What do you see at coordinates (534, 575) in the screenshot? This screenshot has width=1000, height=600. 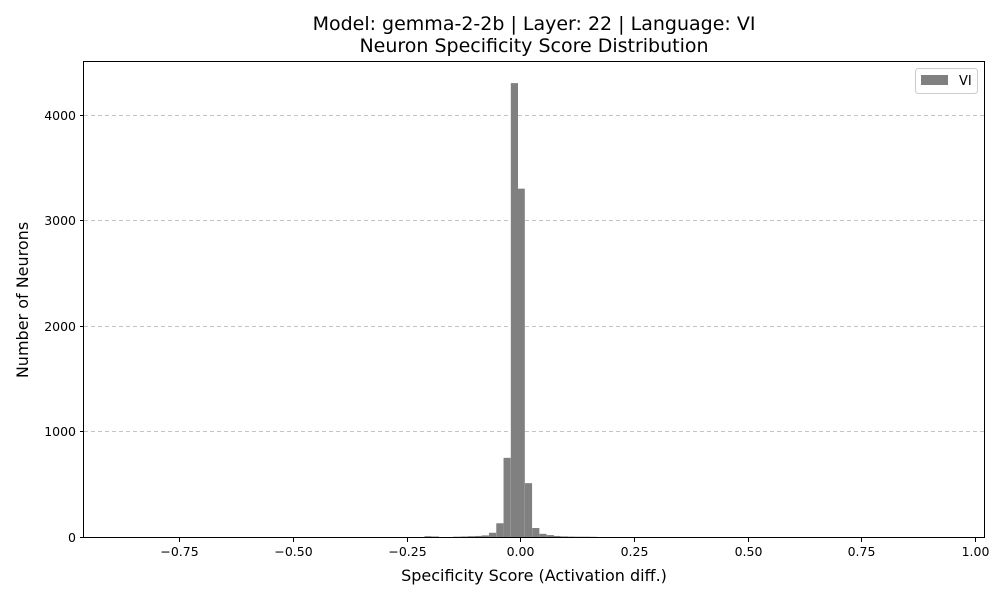 I see `x-axis-label: Specificity Score (Activation diff.)` at bounding box center [534, 575].